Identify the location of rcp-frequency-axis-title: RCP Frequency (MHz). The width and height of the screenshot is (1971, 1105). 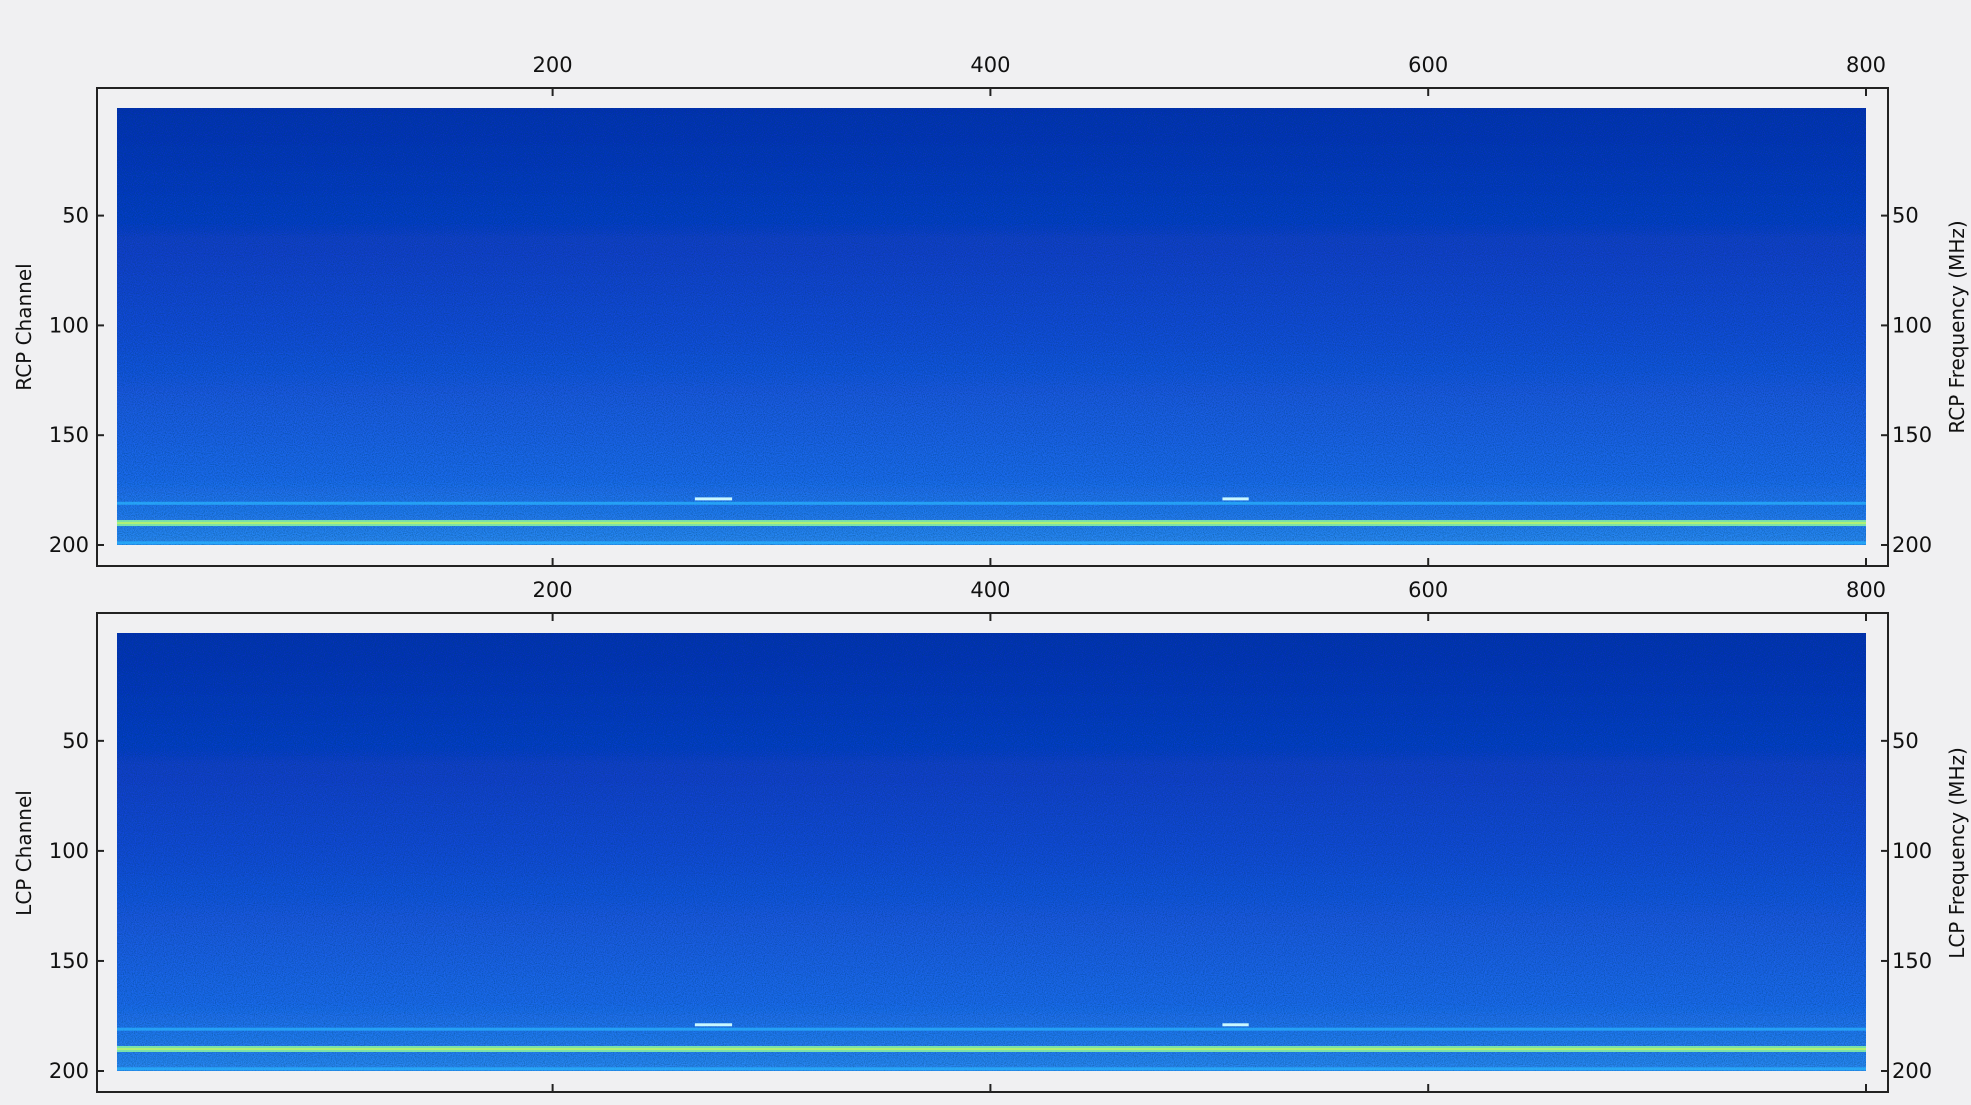
(1957, 326).